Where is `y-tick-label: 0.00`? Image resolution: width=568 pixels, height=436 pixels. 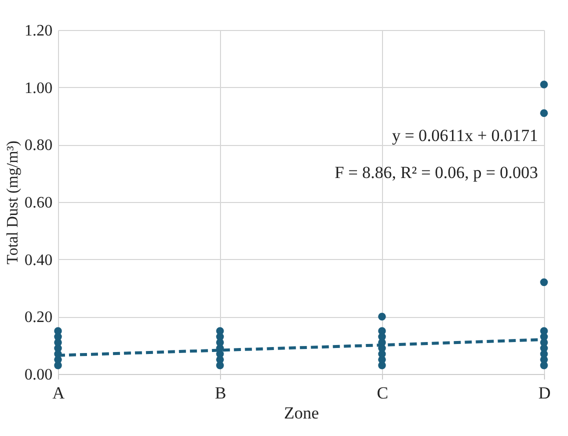
y-tick-label: 0.00 is located at coordinates (38, 375).